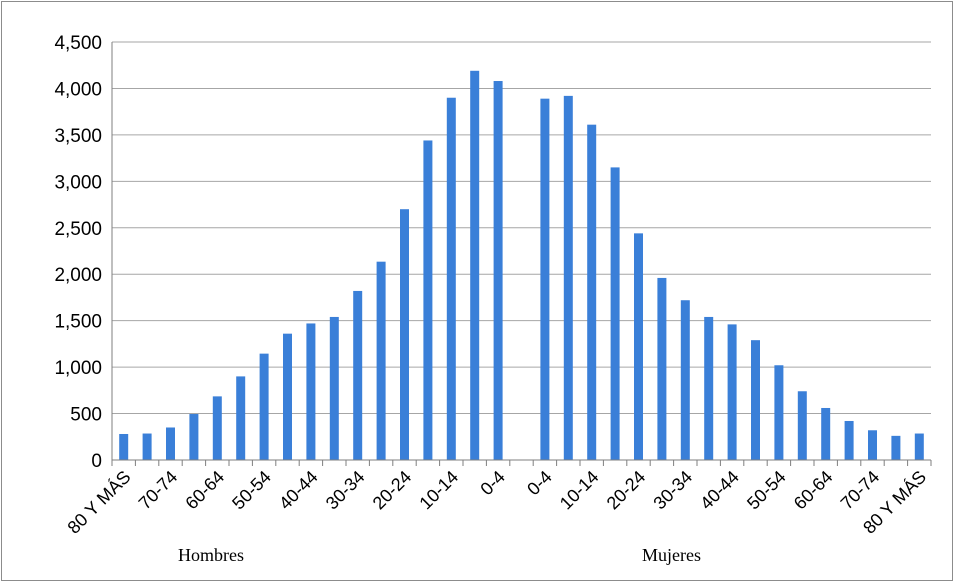 The width and height of the screenshot is (956, 584). Describe the element at coordinates (78, 322) in the screenshot. I see `y-tick-label: 1,500` at that location.